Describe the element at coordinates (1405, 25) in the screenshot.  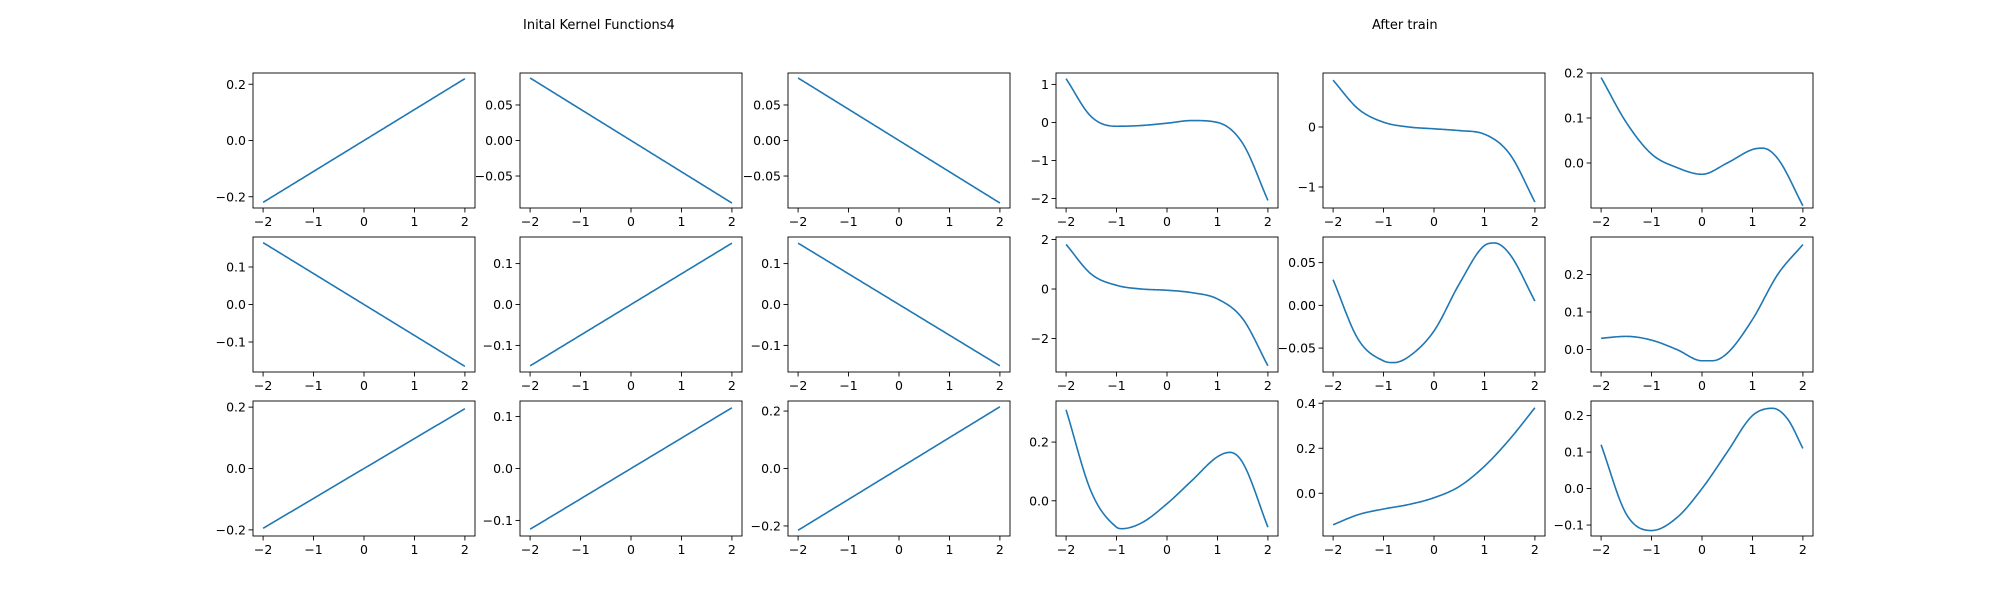
I see `figure-title-right: After train` at that location.